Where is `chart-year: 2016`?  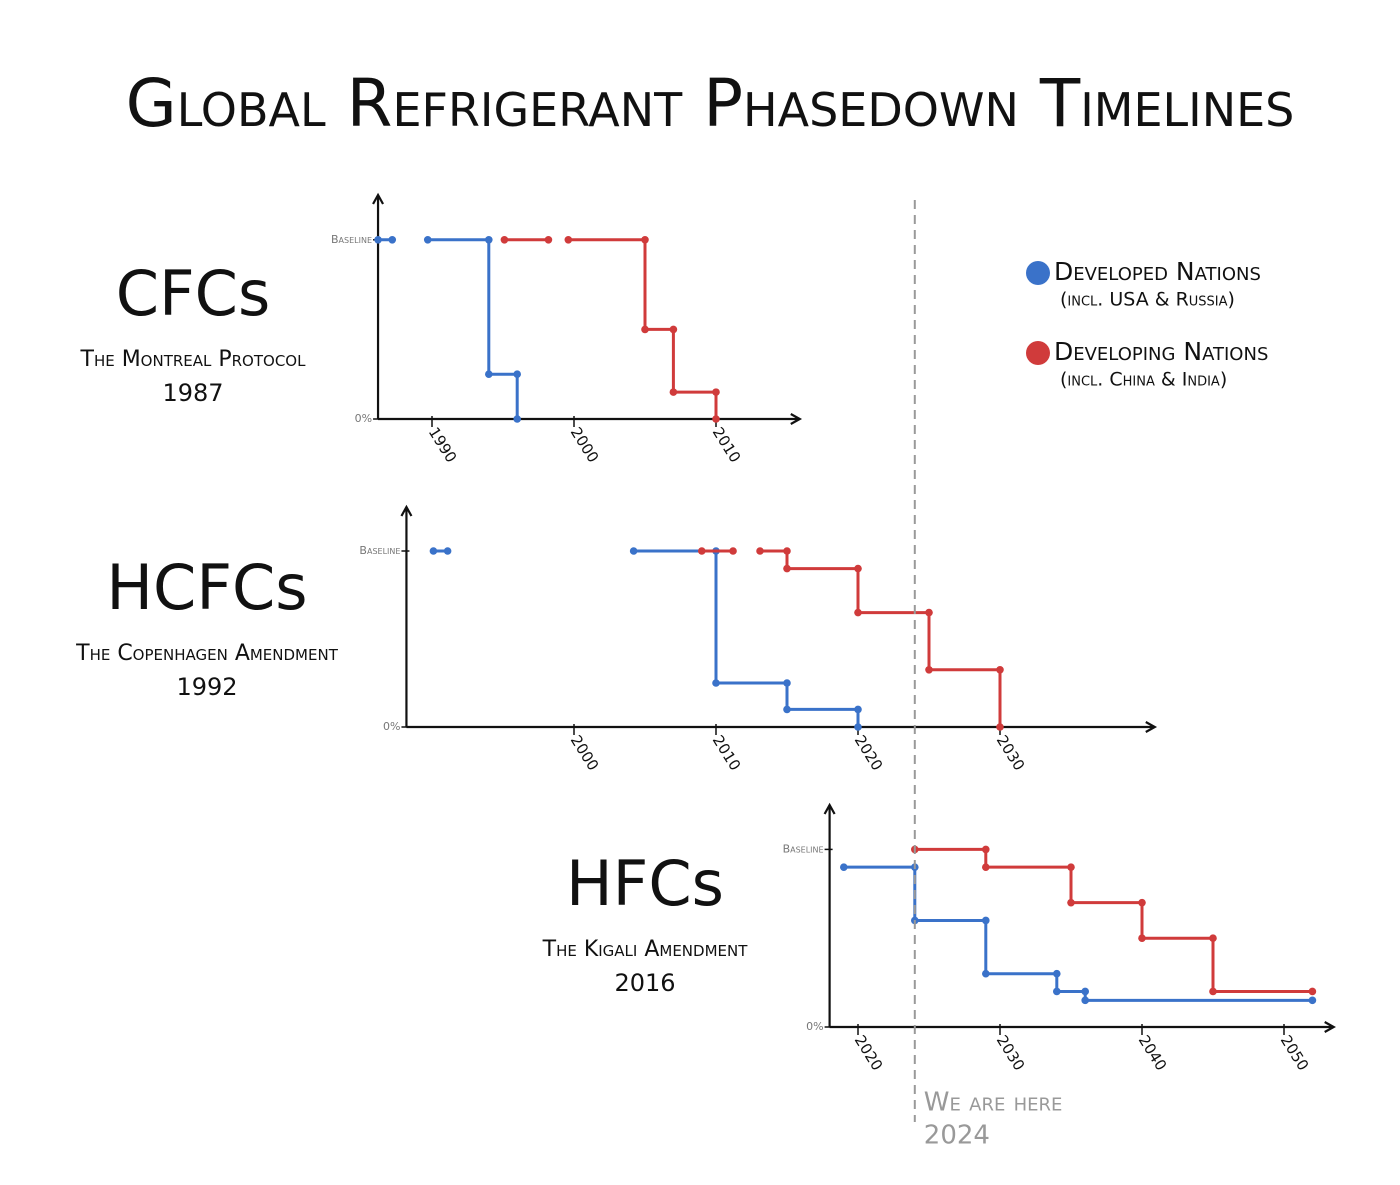
chart-year: 2016 is located at coordinates (644, 983).